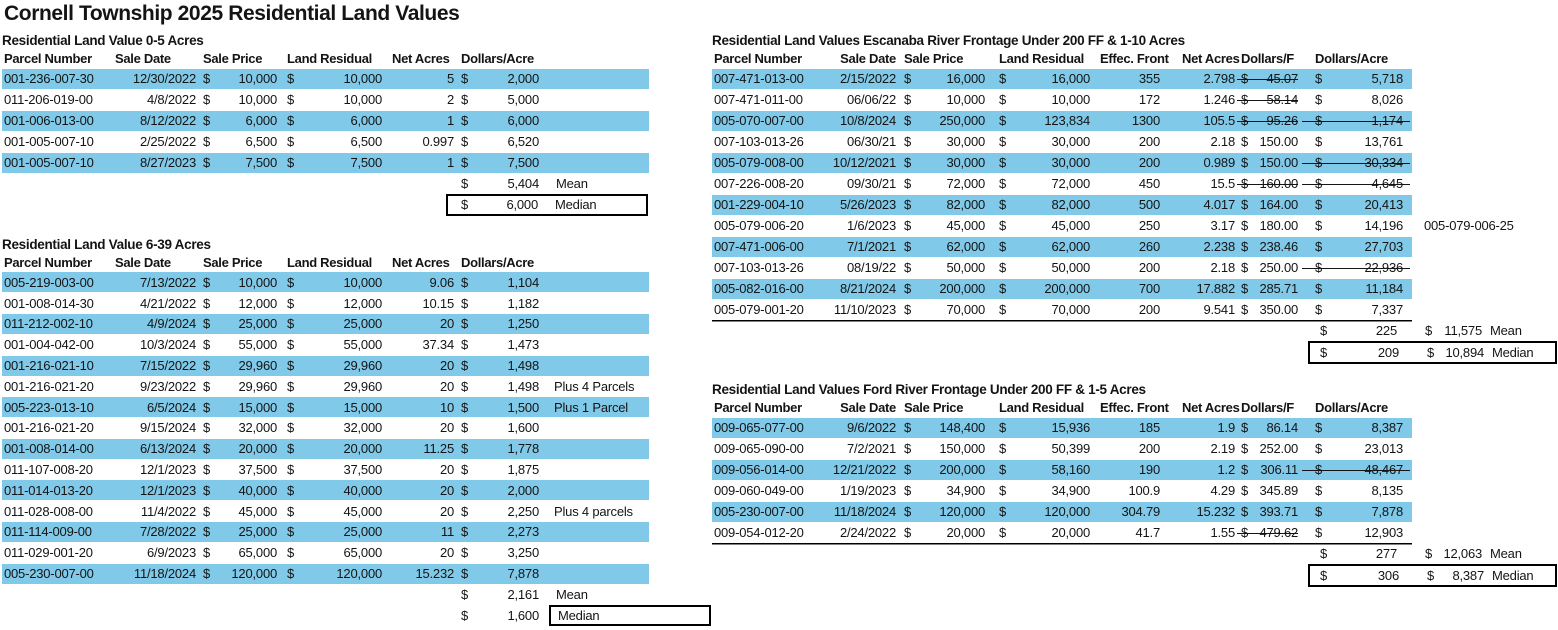 The image size is (1558, 630). What do you see at coordinates (1149, 246) in the screenshot?
I see `effective-front-cell: 260` at bounding box center [1149, 246].